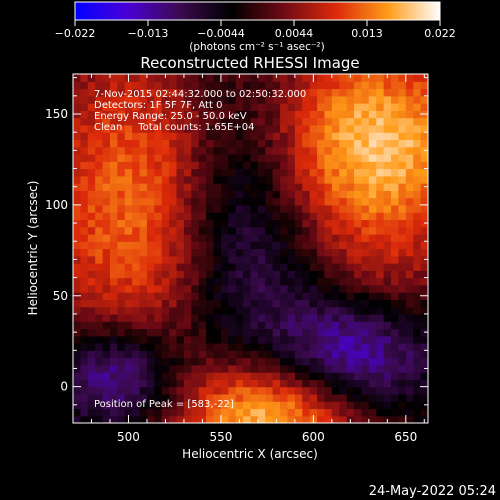  I want to click on annotation-detectors: Detectors: 1F 5F 7F, Att 0, so click(158, 105).